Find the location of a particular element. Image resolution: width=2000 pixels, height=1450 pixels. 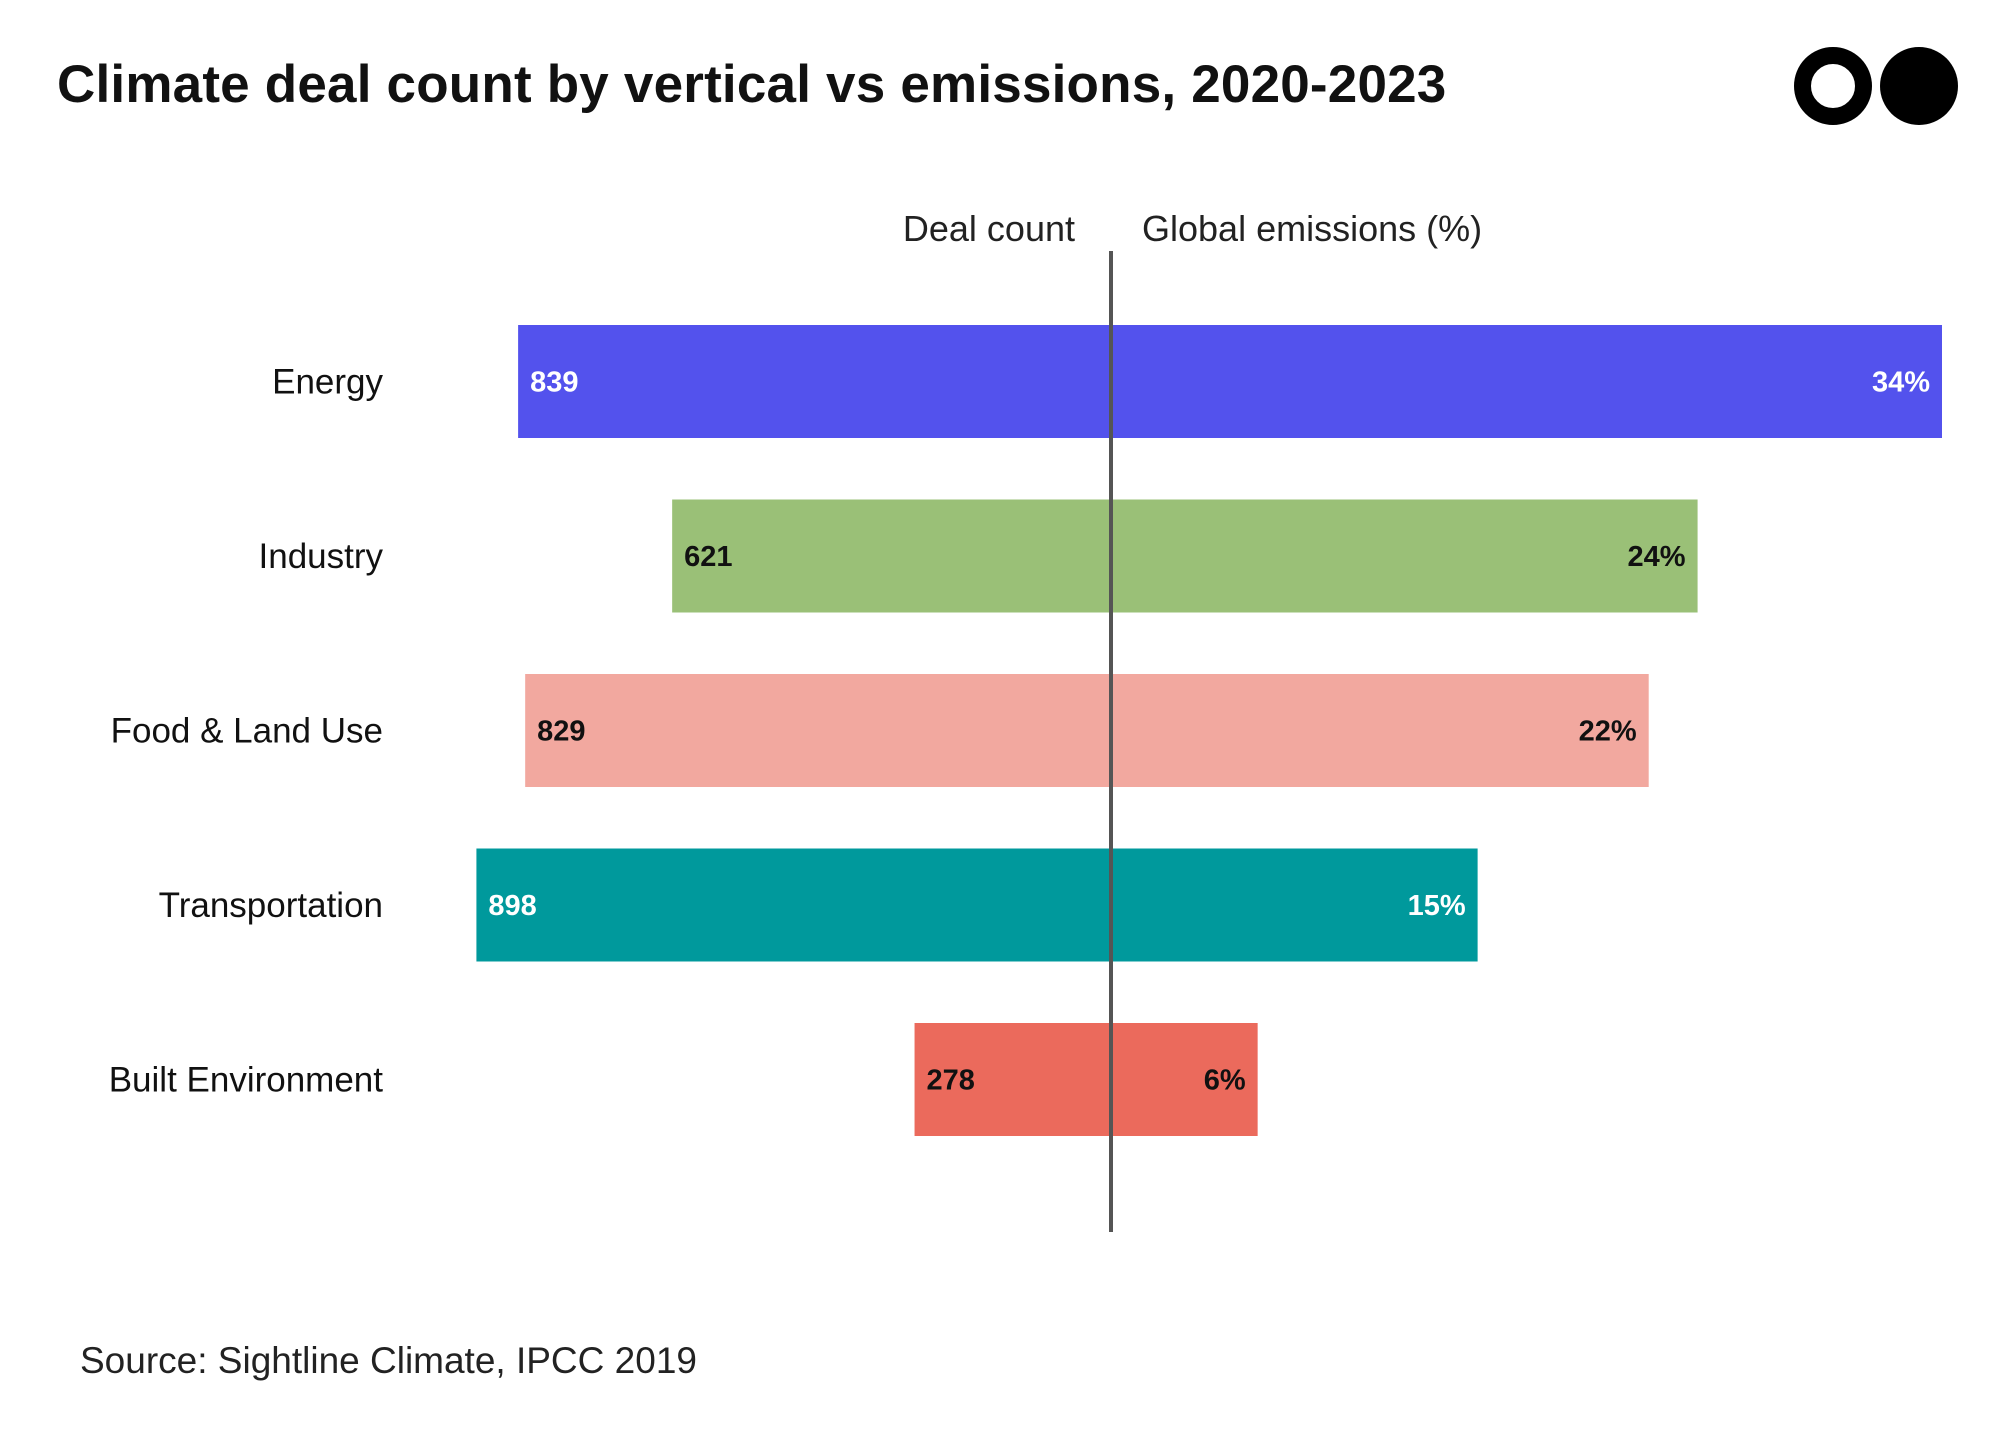

deal-count-label-transportation: 898 is located at coordinates (512, 906).